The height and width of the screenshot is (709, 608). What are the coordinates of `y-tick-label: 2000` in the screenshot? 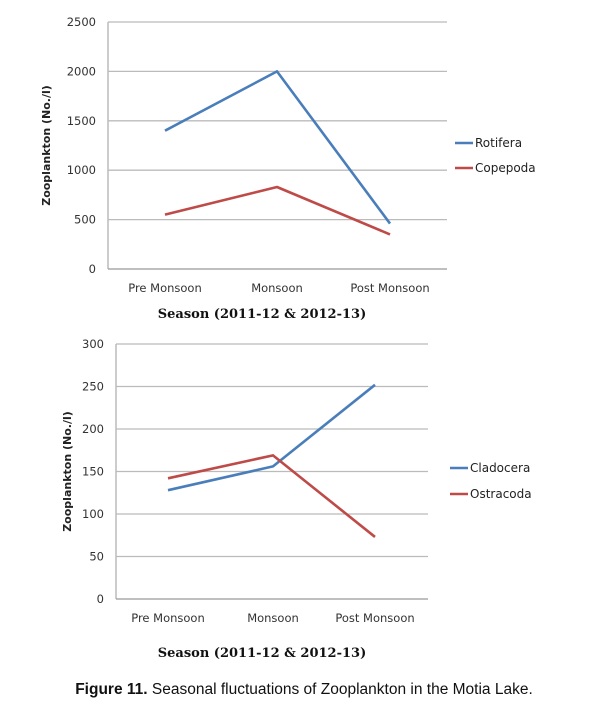 It's located at (81, 71).